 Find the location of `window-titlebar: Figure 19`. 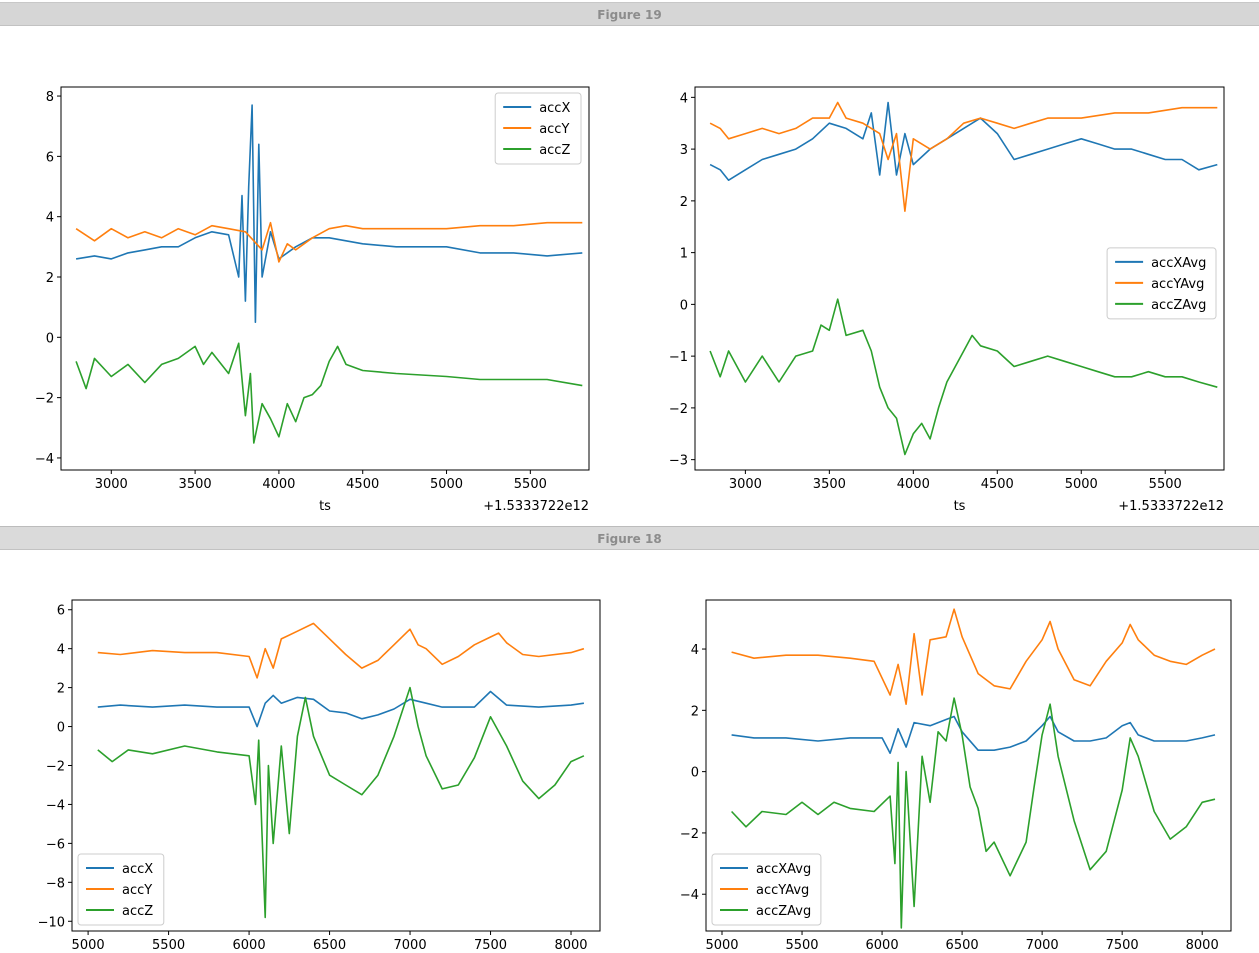

window-titlebar: Figure 19 is located at coordinates (629, 14).